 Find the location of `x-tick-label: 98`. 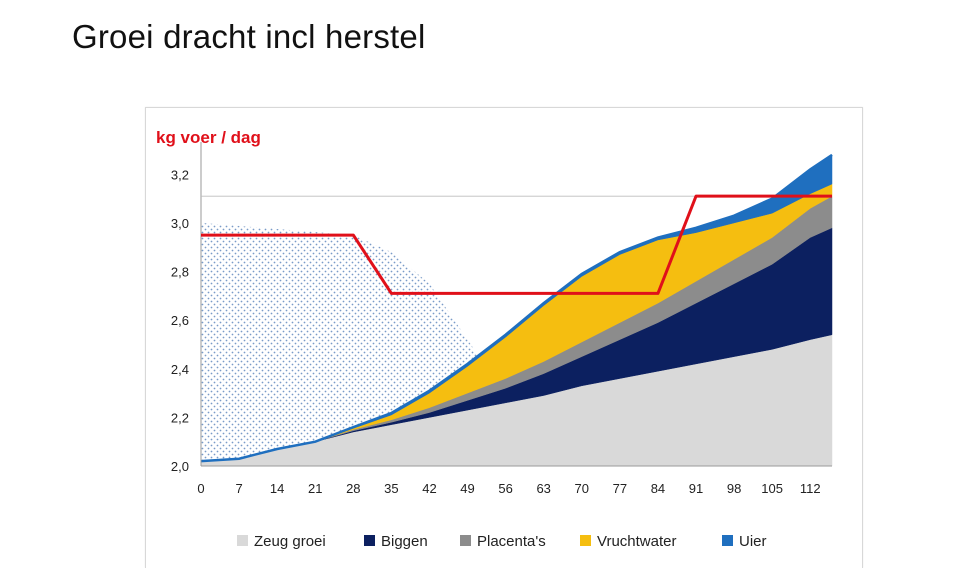

x-tick-label: 98 is located at coordinates (734, 488).